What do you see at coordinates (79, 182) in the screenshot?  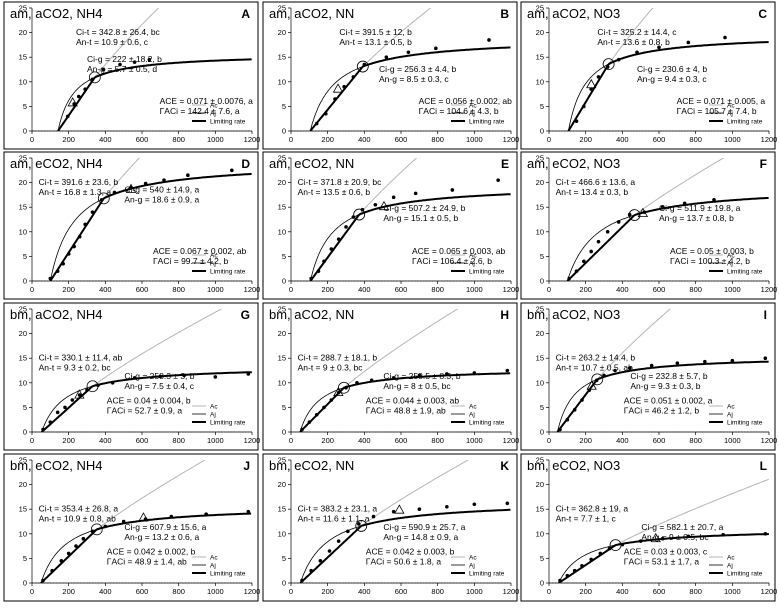 I see `annotation-text: Ci-t = 391.6 ± 23.6, b` at bounding box center [79, 182].